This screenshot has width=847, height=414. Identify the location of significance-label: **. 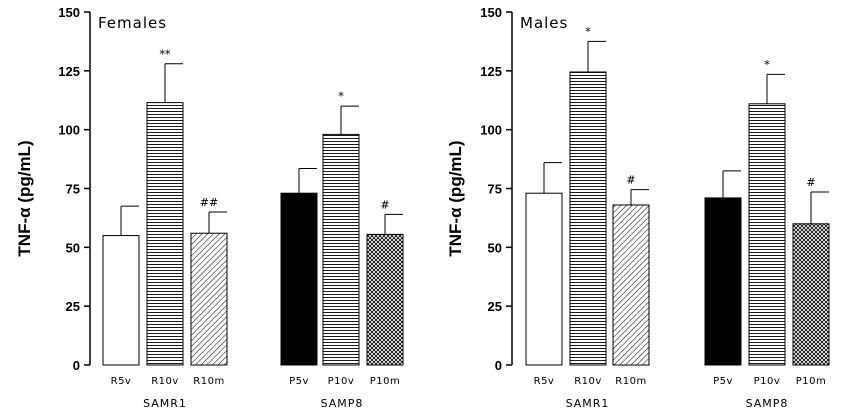
(166, 54).